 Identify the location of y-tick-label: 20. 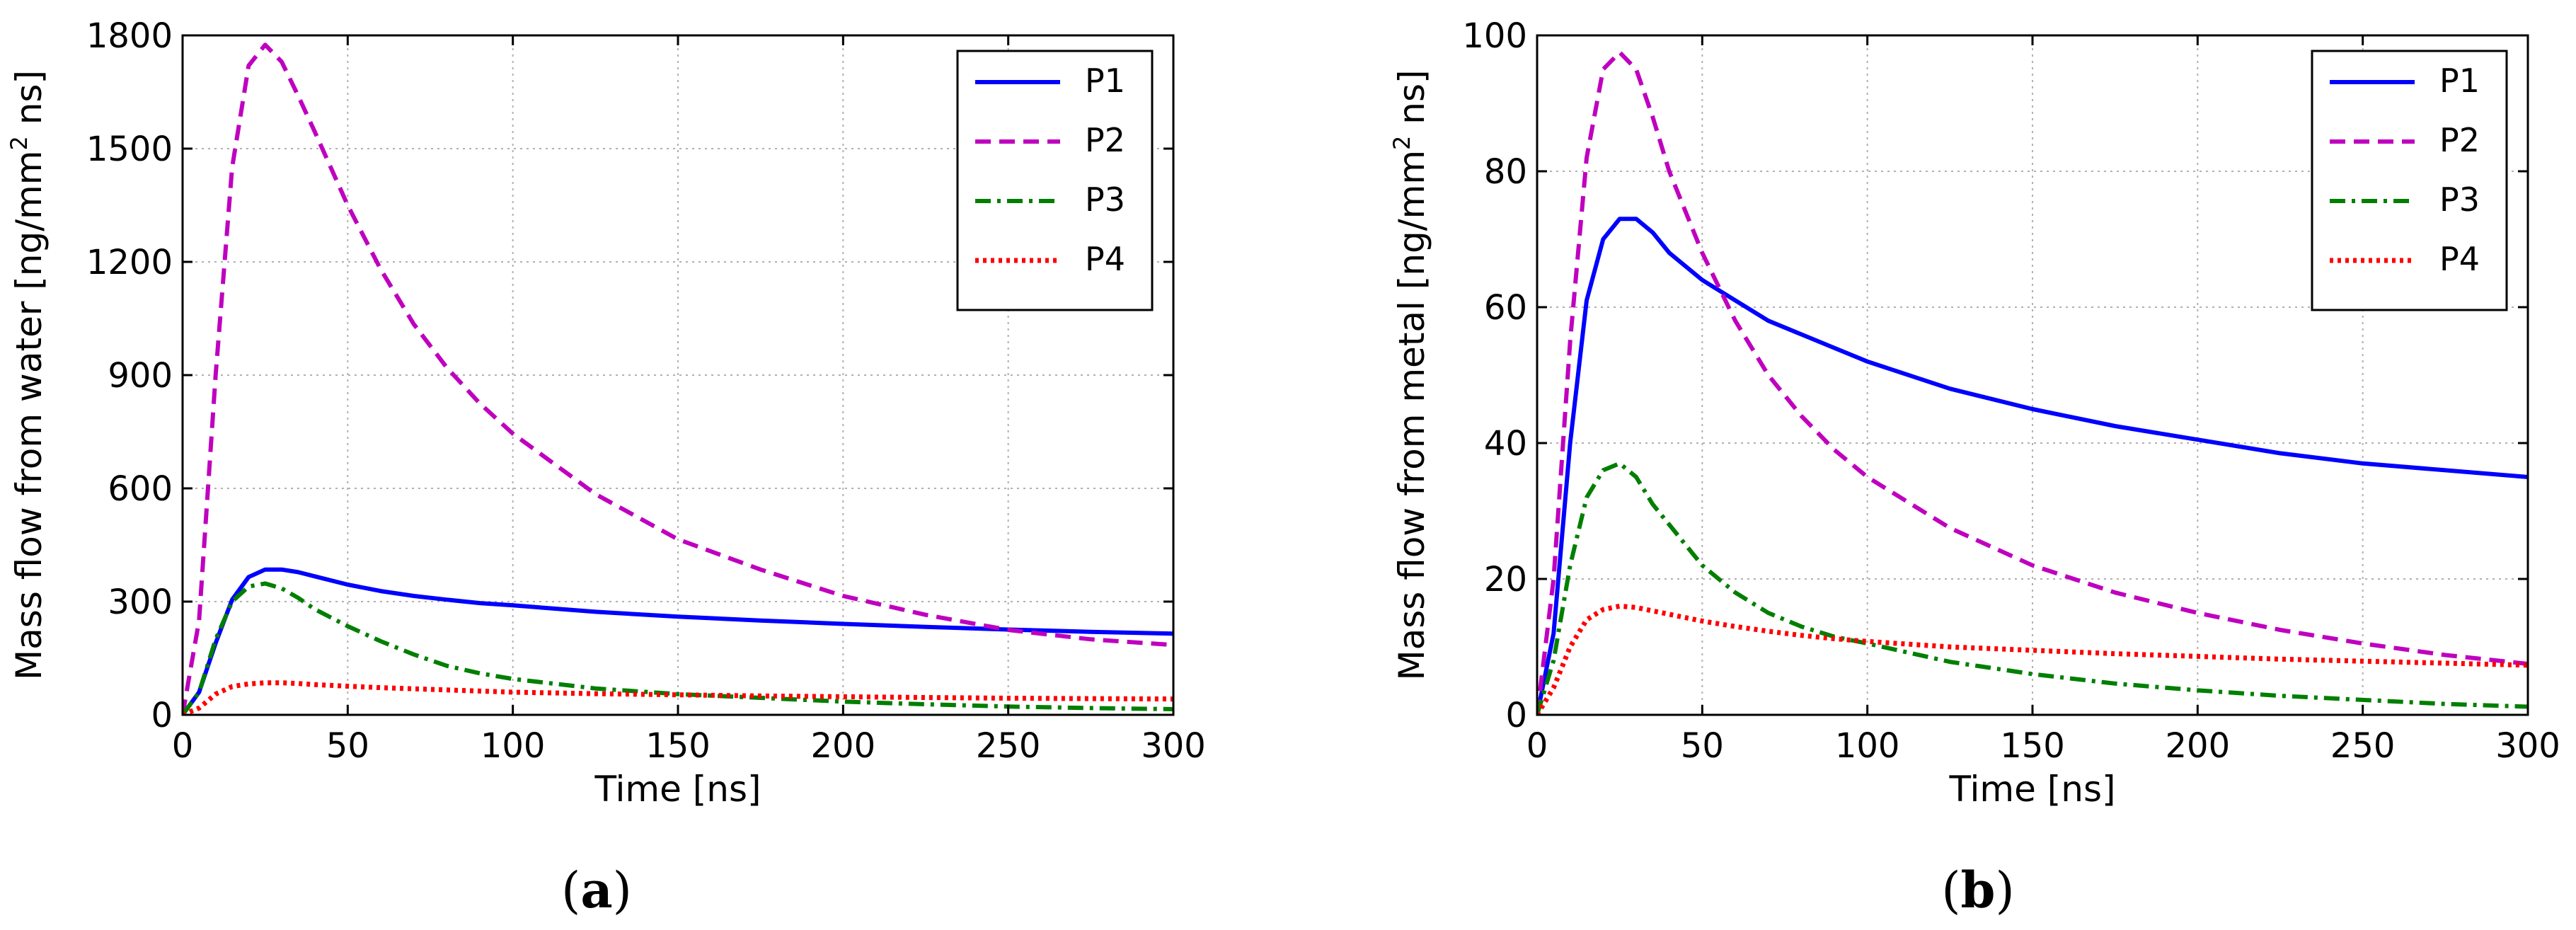
(1505, 579).